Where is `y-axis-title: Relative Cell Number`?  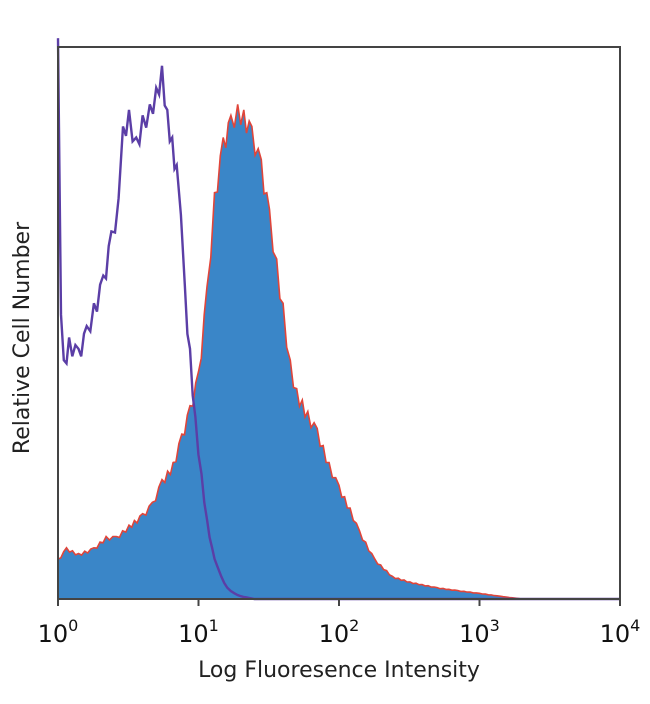 y-axis-title: Relative Cell Number is located at coordinates (22, 337).